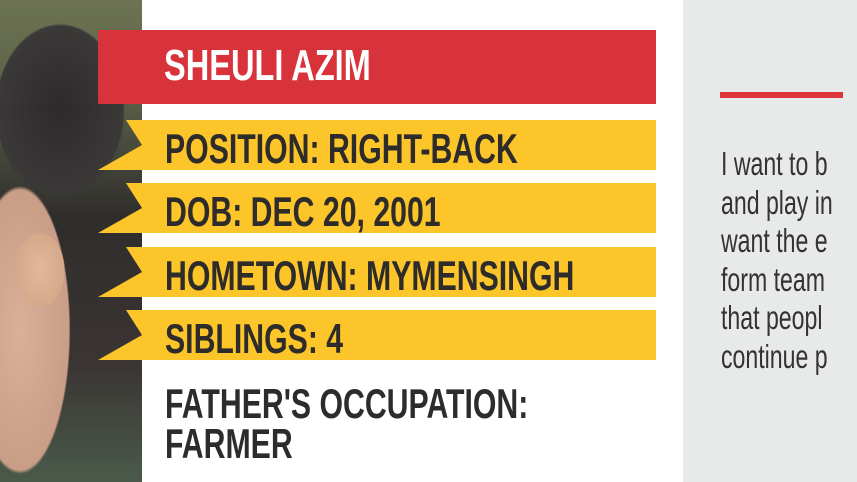 Image resolution: width=857 pixels, height=482 pixels. What do you see at coordinates (254, 338) in the screenshot?
I see `fact-siblings: SIBLINGS: 4` at bounding box center [254, 338].